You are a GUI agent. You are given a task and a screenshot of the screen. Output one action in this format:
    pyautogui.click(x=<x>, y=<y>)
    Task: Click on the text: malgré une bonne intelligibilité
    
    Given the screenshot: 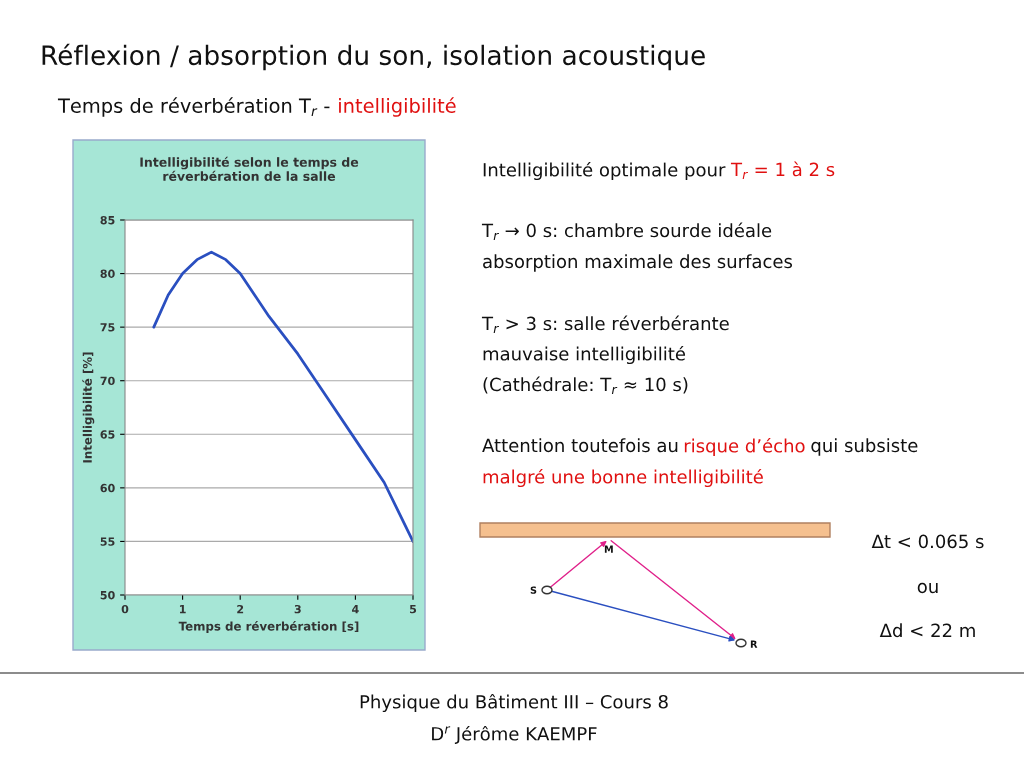 What is the action you would take?
    pyautogui.click(x=623, y=478)
    